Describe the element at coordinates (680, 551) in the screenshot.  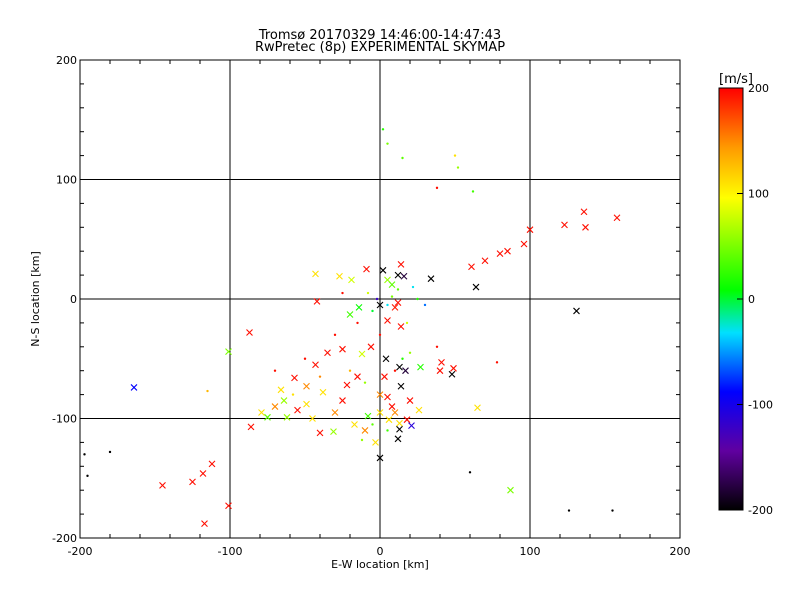
I see `x-tick-label: 200` at that location.